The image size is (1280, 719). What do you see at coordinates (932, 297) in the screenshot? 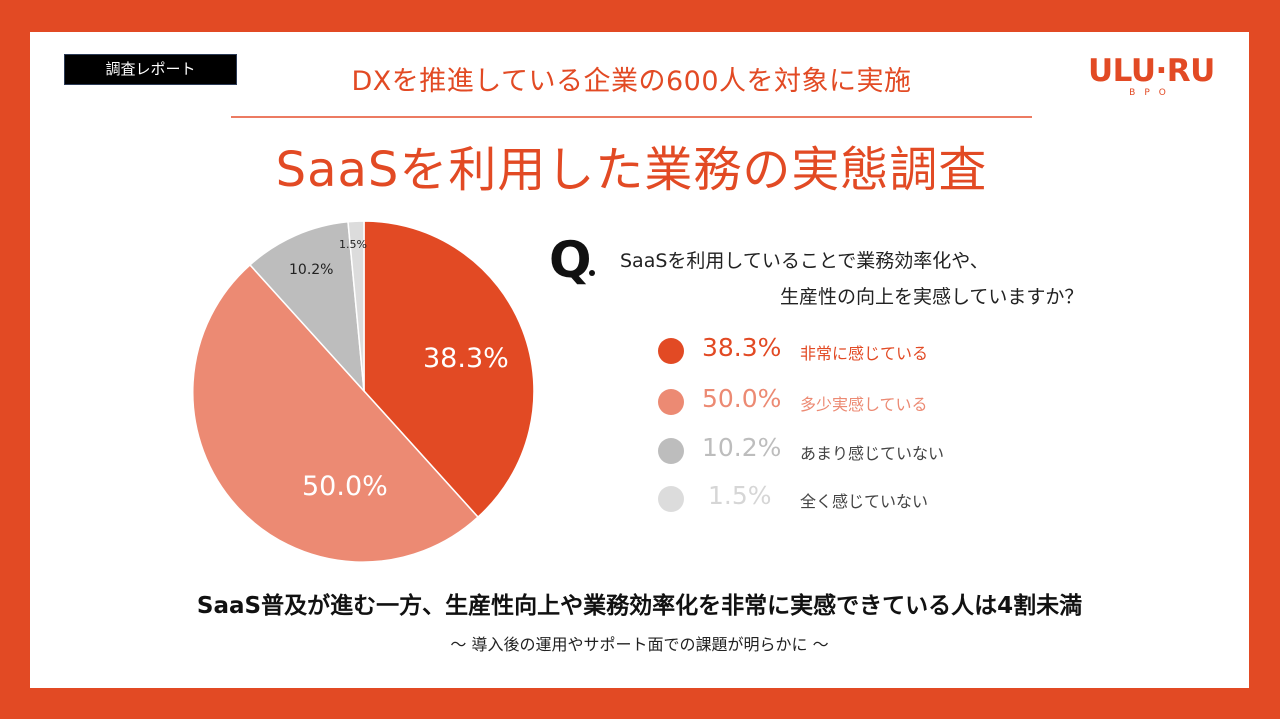
I see `question-text-line2: 生産性の向上を実感していますか？` at bounding box center [932, 297].